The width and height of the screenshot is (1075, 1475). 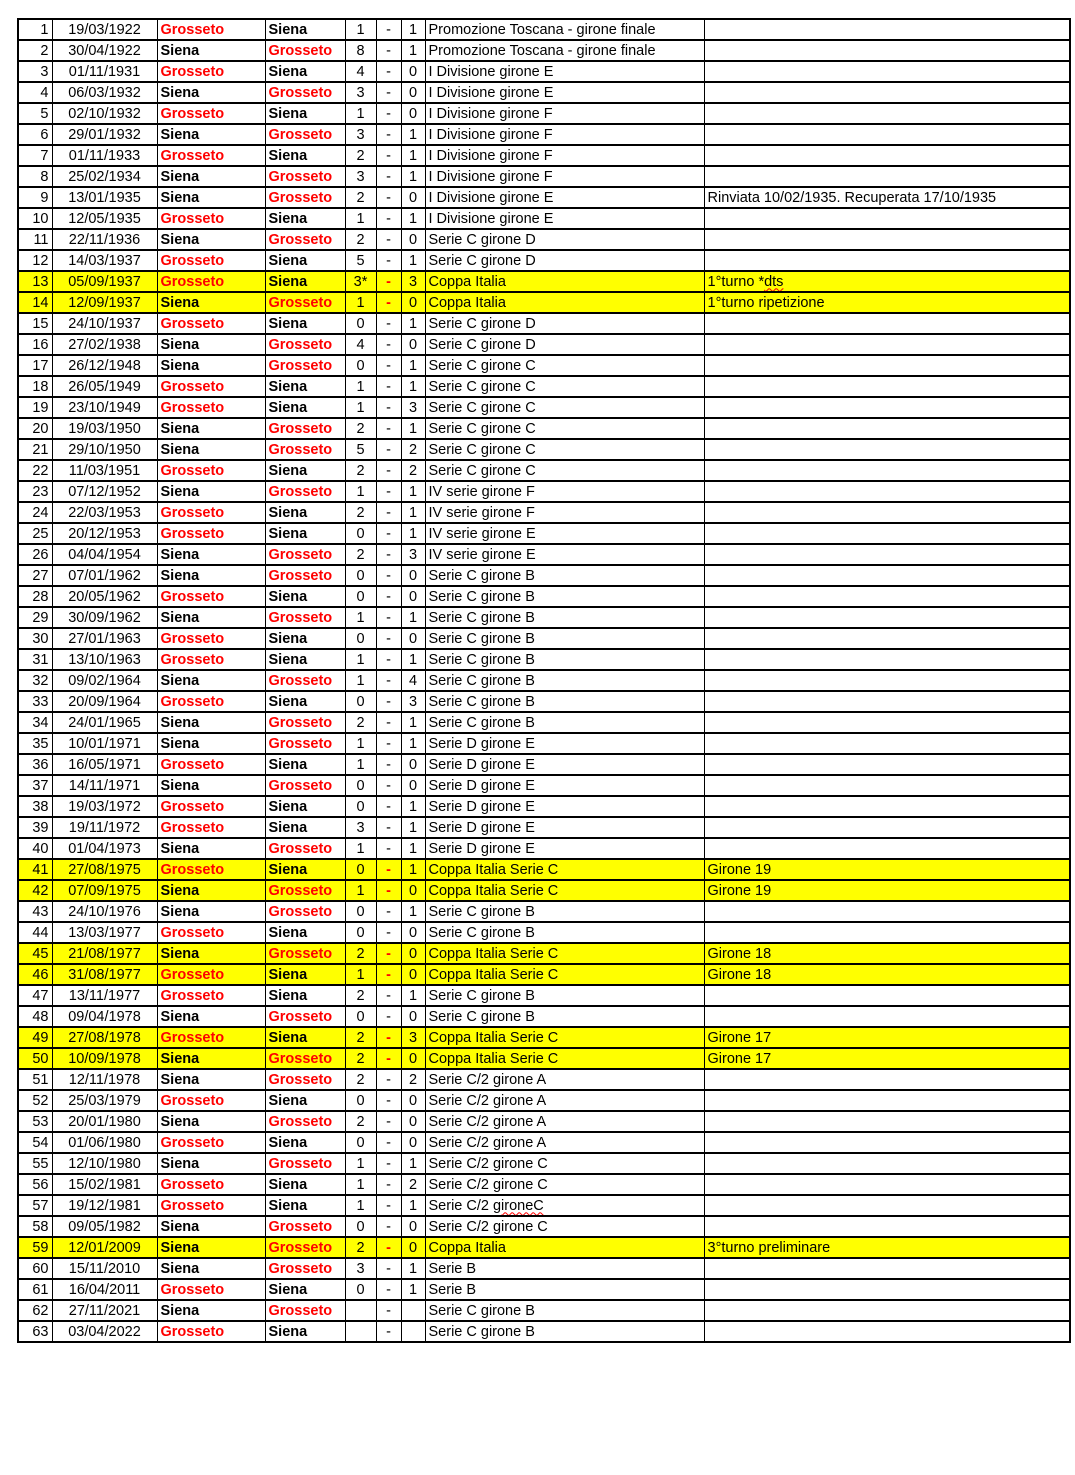 What do you see at coordinates (35, 953) in the screenshot?
I see `cell-match-number: 45` at bounding box center [35, 953].